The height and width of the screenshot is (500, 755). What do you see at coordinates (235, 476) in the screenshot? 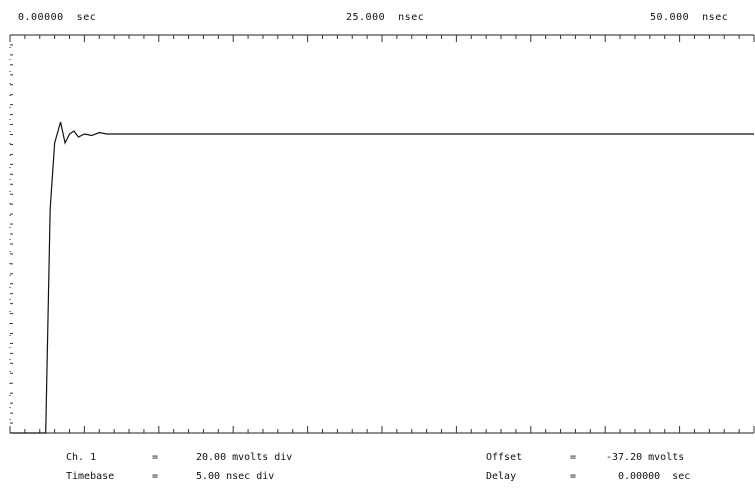
I see `timebase-value: 5.00 nsec div` at bounding box center [235, 476].